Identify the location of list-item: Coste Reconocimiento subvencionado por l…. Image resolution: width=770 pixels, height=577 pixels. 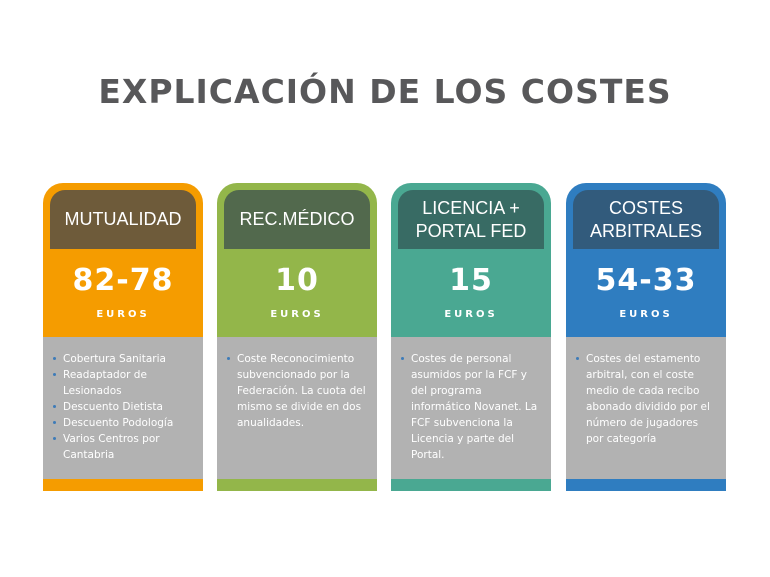
(298, 391).